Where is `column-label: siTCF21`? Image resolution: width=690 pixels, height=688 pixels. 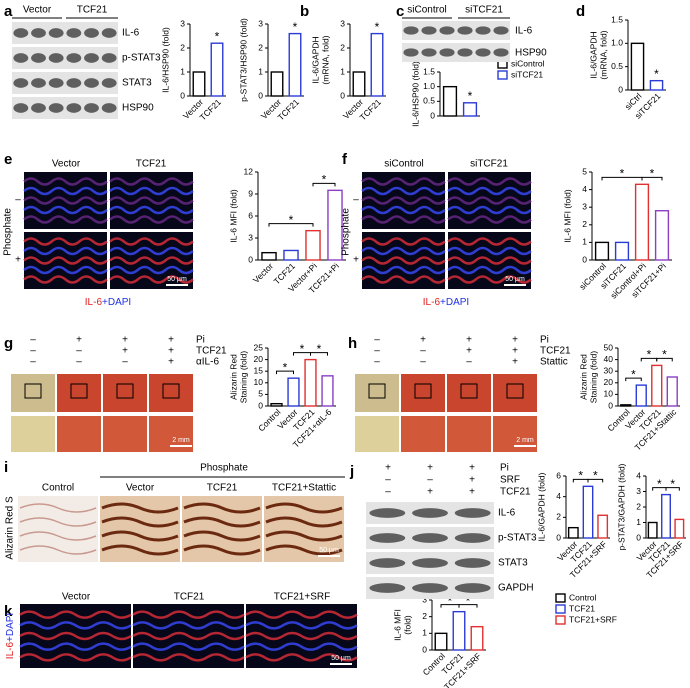 column-label: siTCF21 is located at coordinates (489, 164).